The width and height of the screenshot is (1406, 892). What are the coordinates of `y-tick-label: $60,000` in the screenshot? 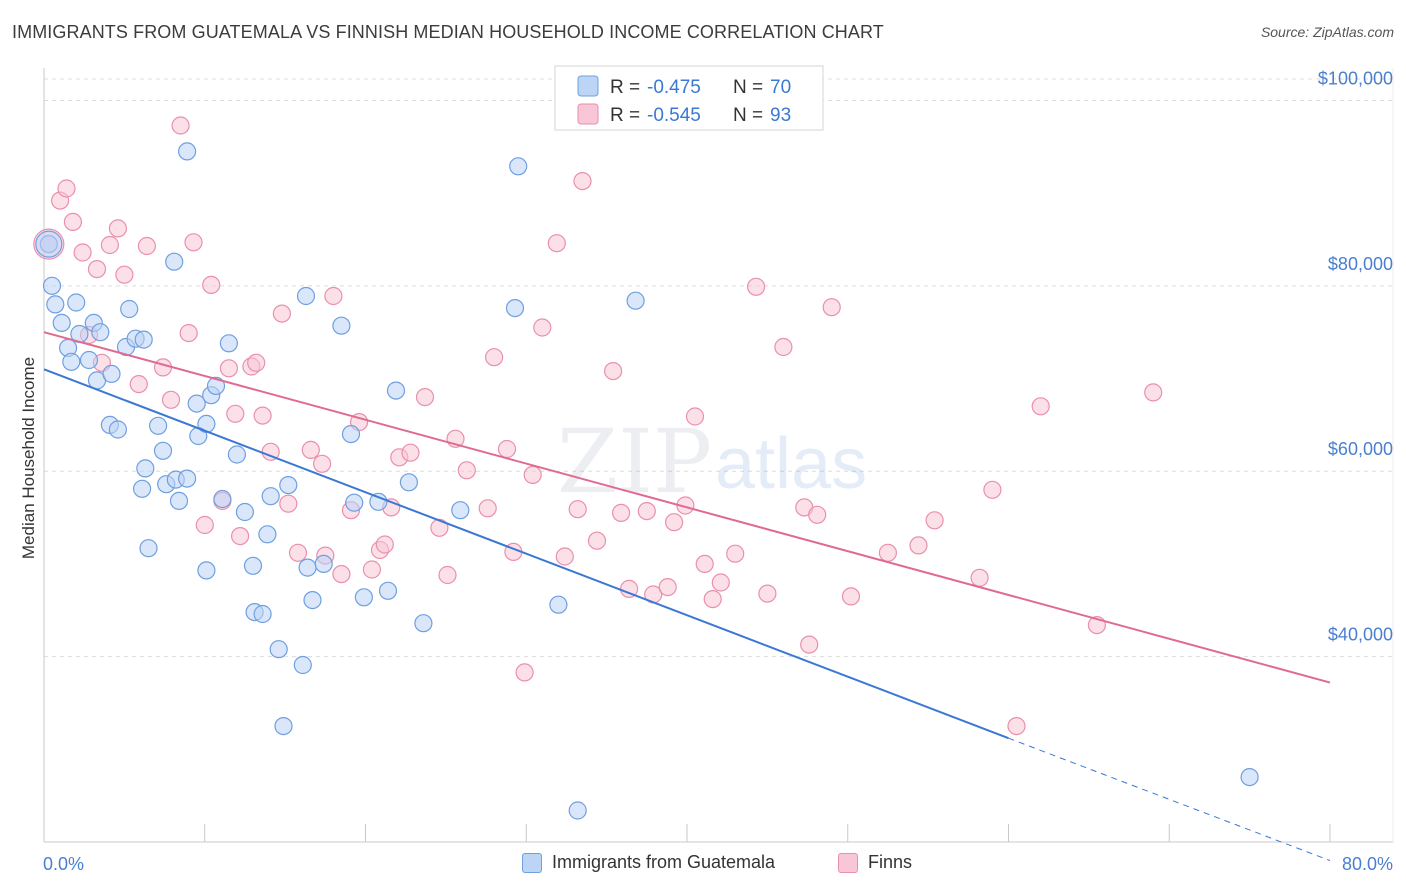 It's located at (1360, 449).